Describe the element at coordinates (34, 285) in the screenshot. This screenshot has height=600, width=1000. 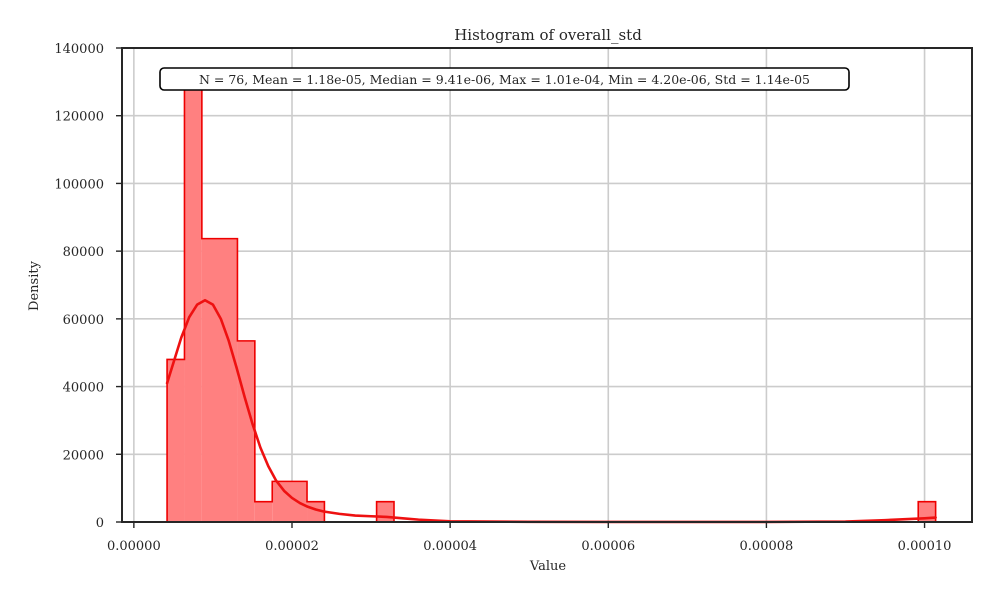
I see `y-axis-label: Density` at that location.